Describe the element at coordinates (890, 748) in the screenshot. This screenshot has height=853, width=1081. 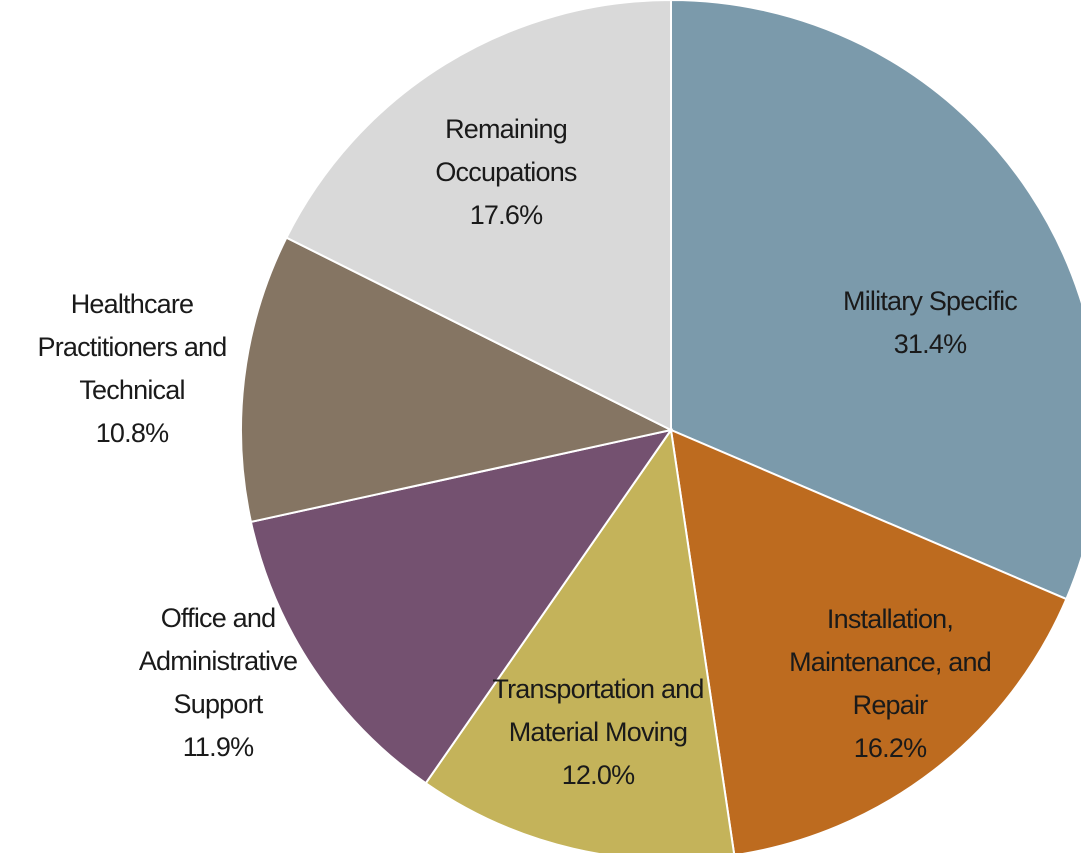
I see `percent-label: 16.2%` at that location.